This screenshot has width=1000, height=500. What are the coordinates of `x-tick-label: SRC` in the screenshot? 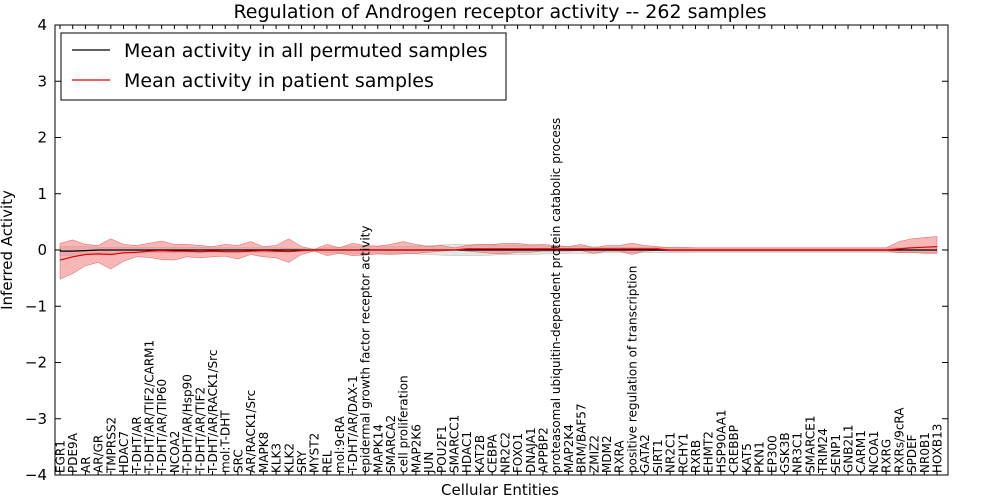 It's located at (238, 461).